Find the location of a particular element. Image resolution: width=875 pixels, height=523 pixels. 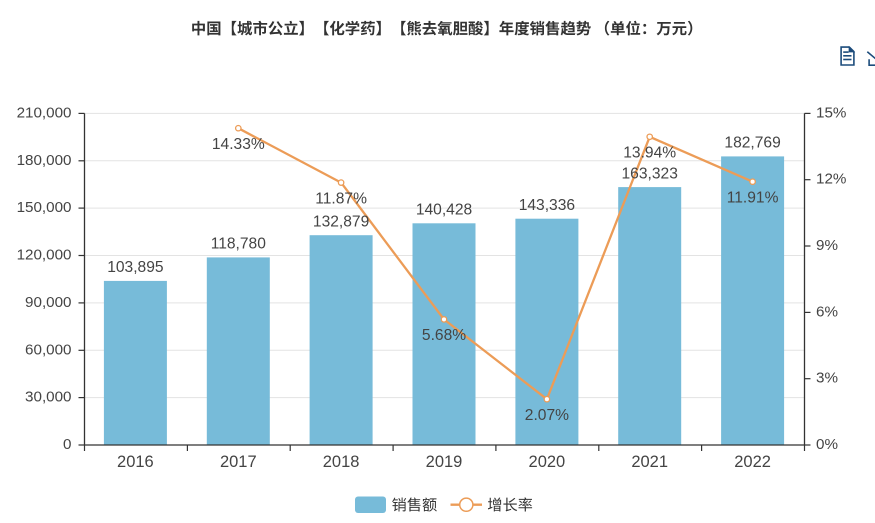

svg-text: 12% is located at coordinates (831, 179).